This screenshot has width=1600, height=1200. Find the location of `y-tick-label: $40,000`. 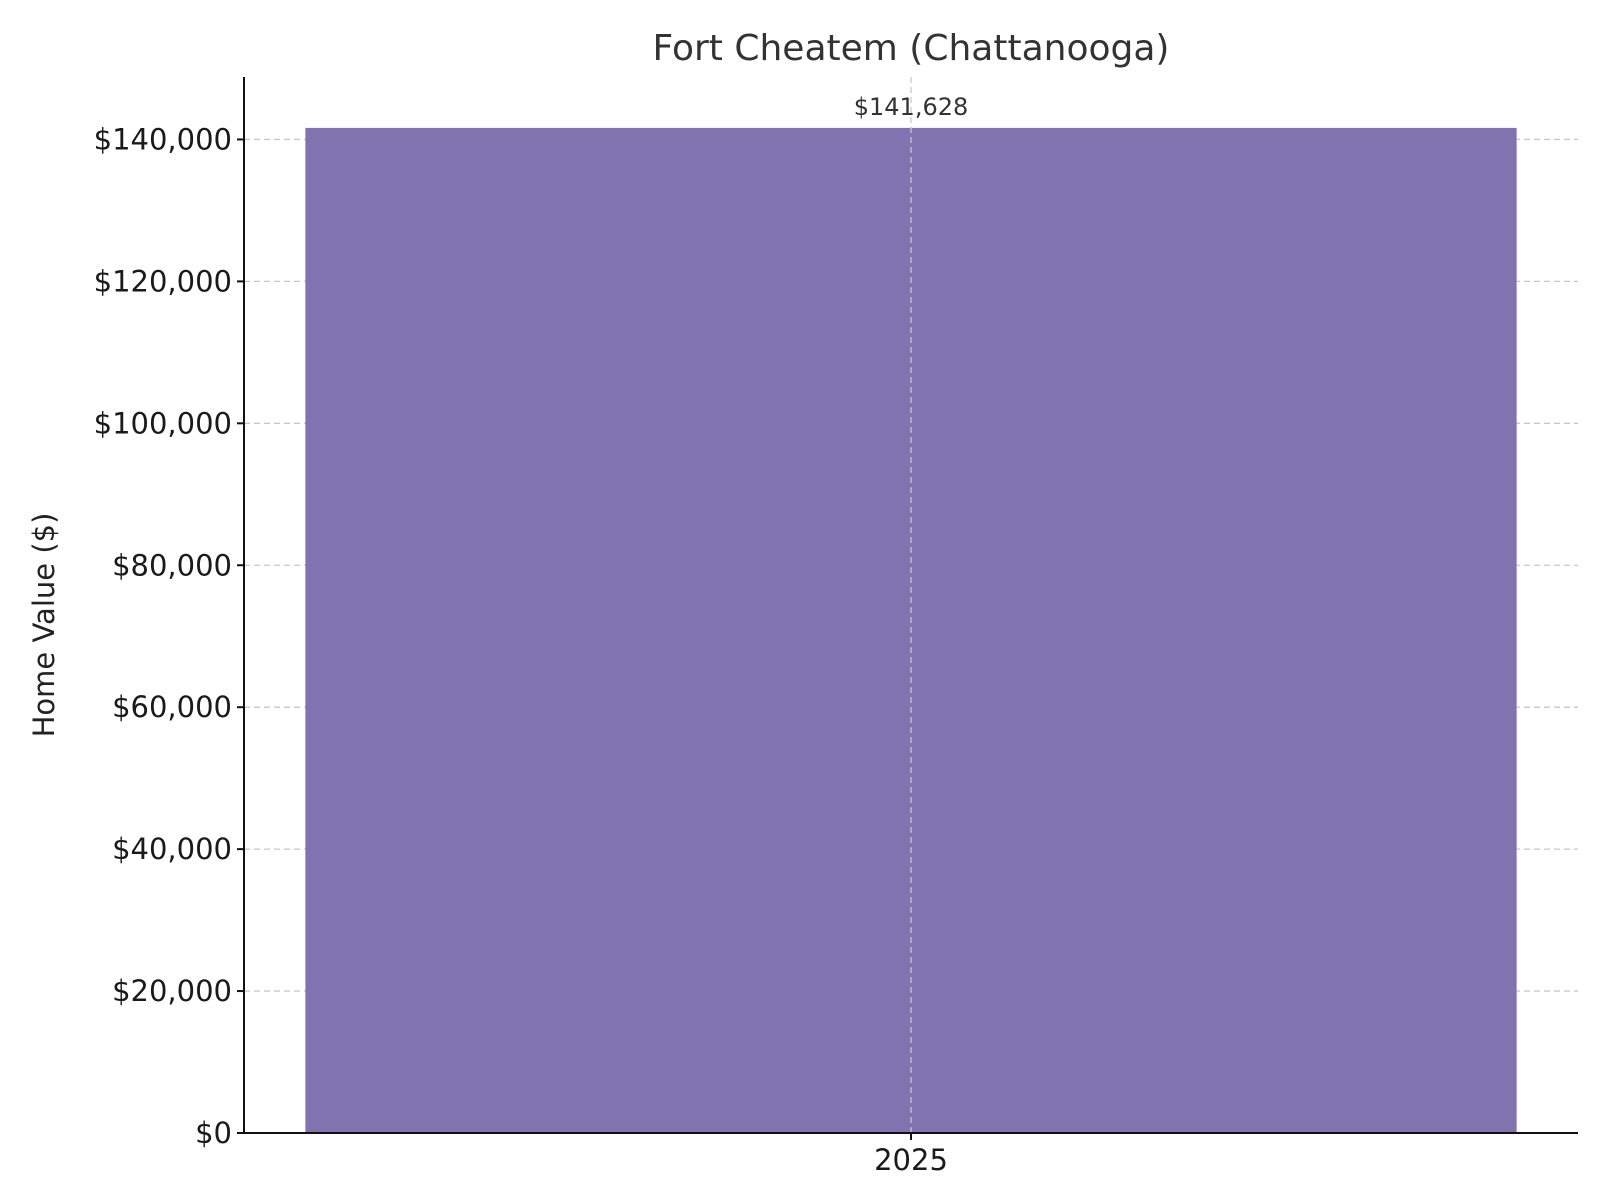

y-tick-label: $40,000 is located at coordinates (172, 849).